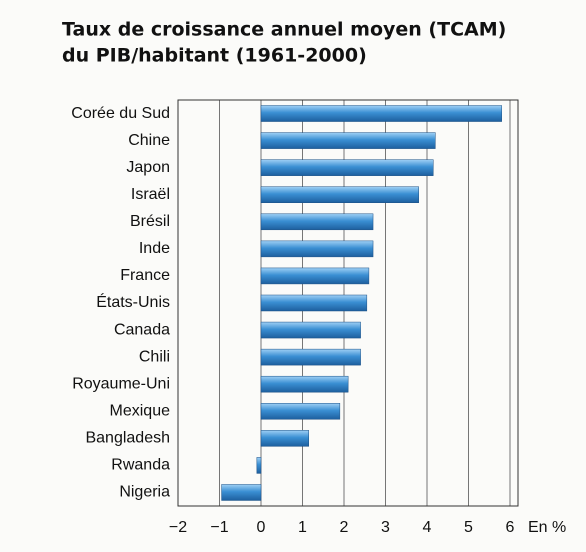 This screenshot has height=552, width=586. I want to click on x-tick-label: −1, so click(219, 527).